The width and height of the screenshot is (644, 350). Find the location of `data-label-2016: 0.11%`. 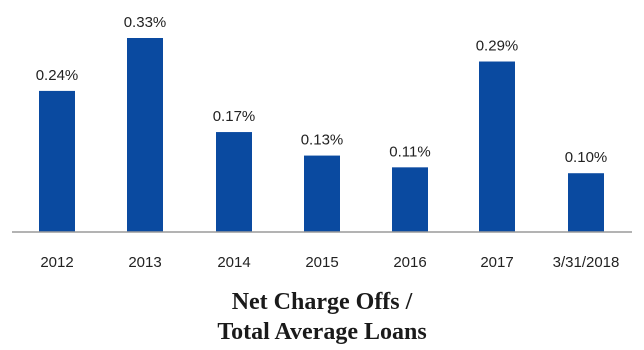

data-label-2016: 0.11% is located at coordinates (409, 151).